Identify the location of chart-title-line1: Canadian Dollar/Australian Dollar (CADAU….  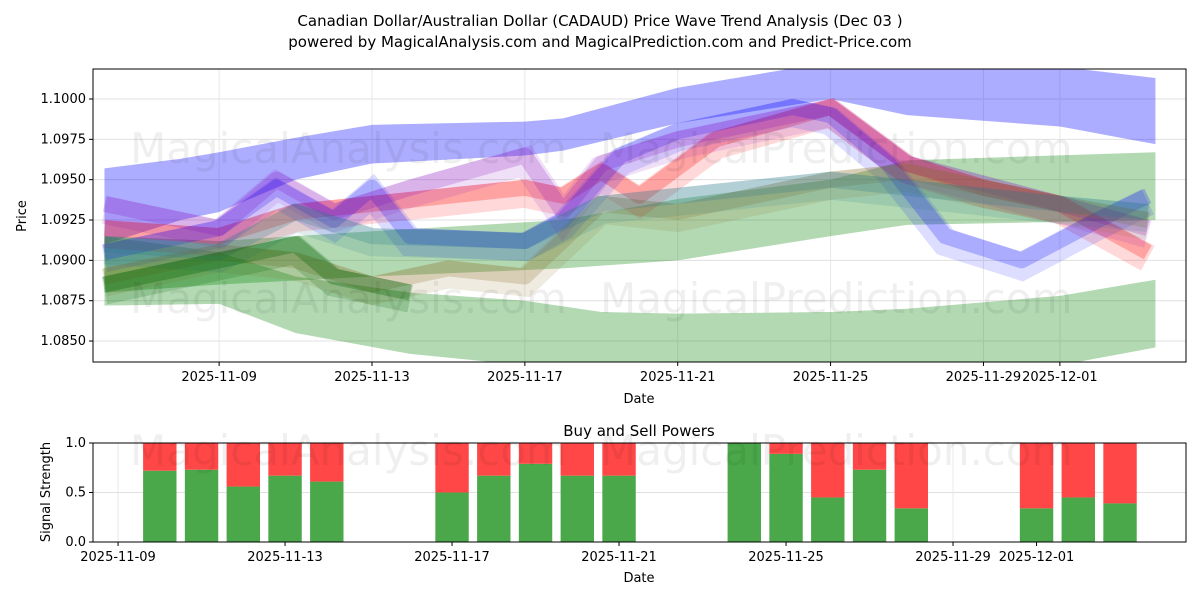
(599, 21).